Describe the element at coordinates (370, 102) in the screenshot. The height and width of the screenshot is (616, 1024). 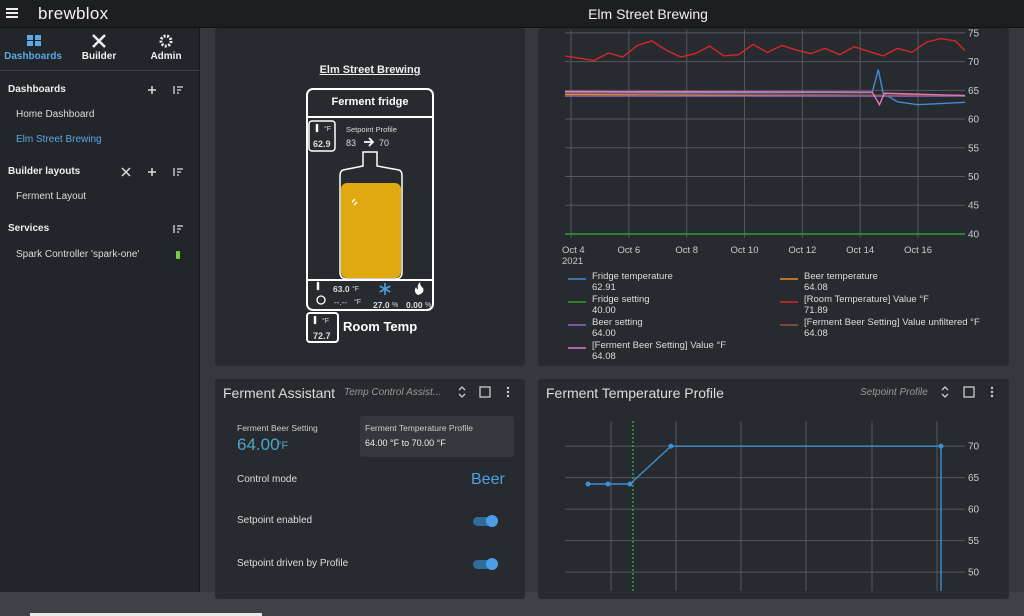
I see `fridge-title: Ferment fridge` at that location.